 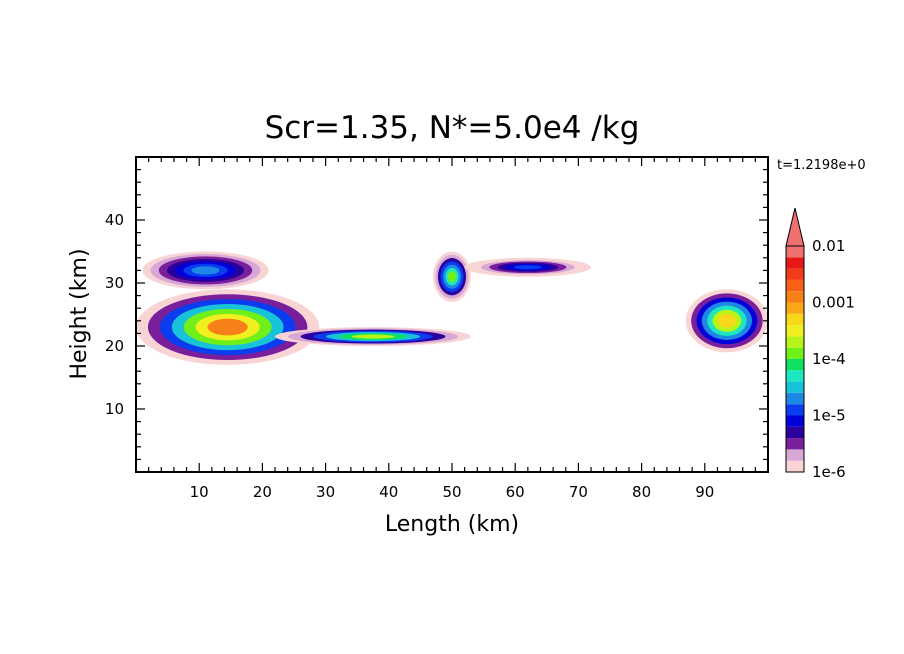 I want to click on colorbar-label: 1e-6, so click(x=829, y=472).